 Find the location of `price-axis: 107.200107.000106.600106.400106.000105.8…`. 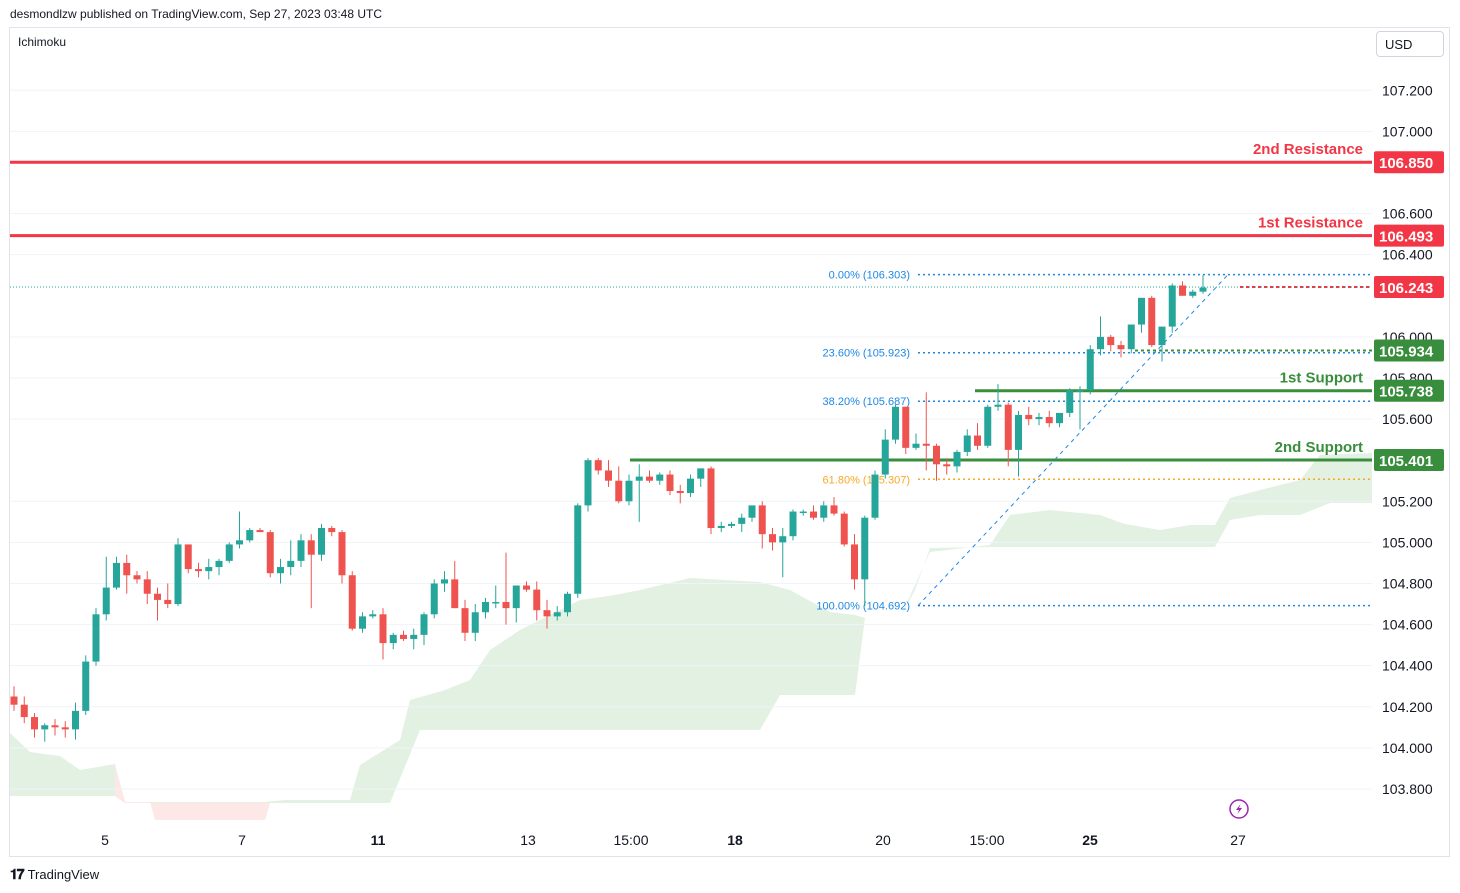

price-axis: 107.200107.000106.600106.400106.000105.8… is located at coordinates (1407, 439).